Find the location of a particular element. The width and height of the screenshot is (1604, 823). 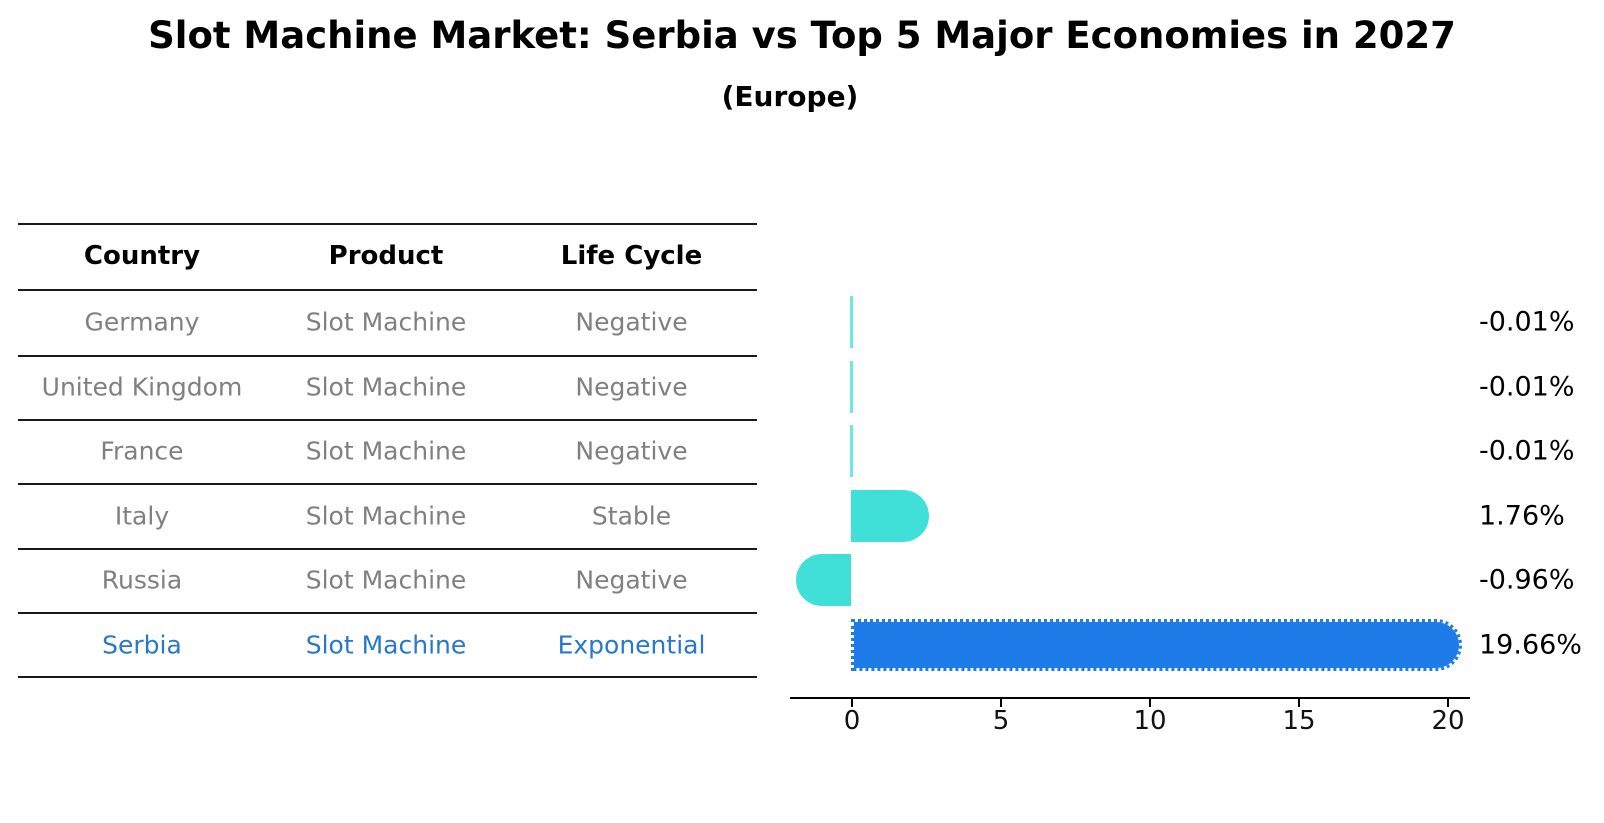

table-header-country: Country is located at coordinates (142, 256).